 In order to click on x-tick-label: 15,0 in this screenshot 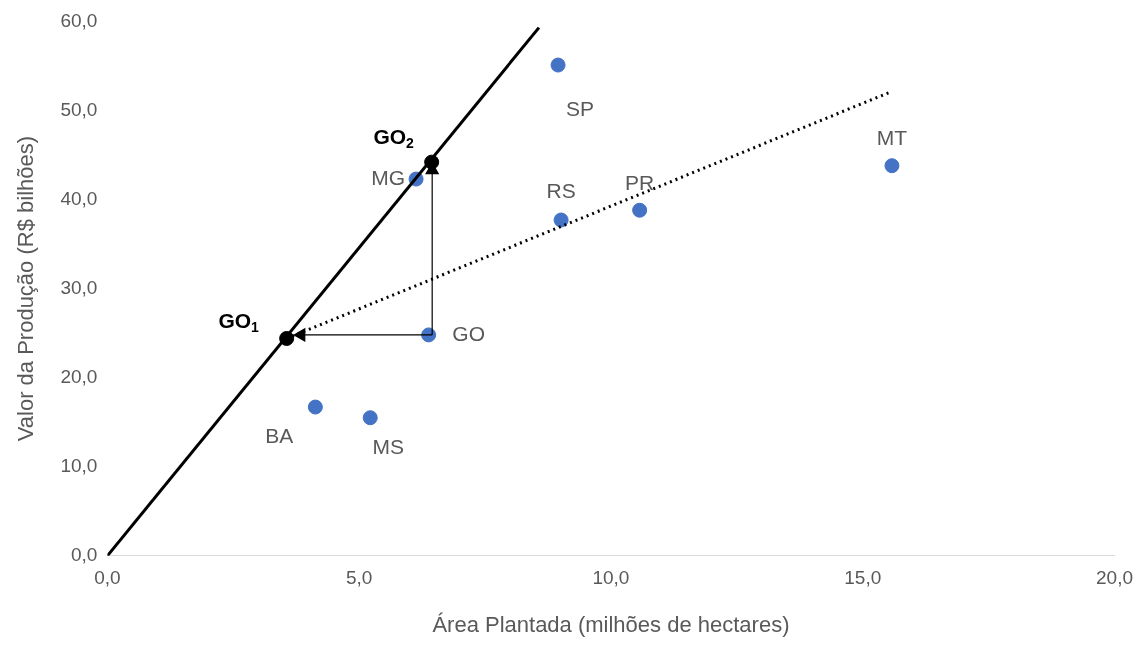, I will do `click(863, 578)`.